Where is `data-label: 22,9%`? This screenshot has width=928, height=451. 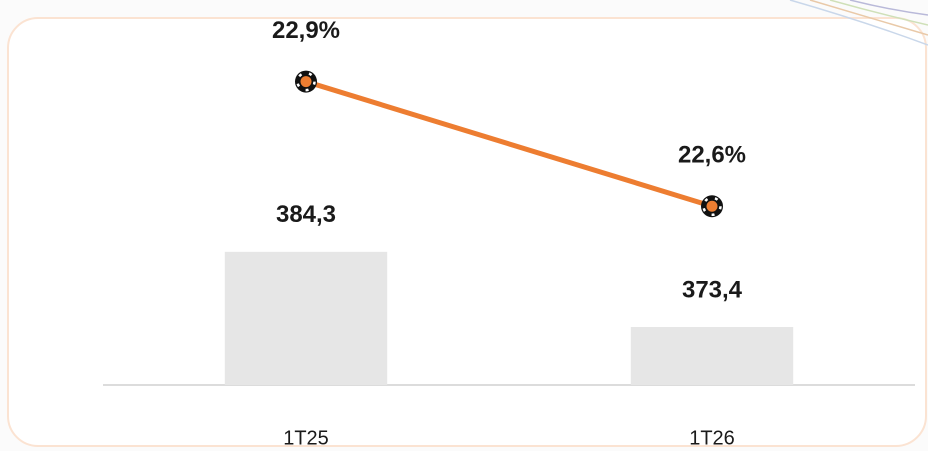 data-label: 22,9% is located at coordinates (306, 30).